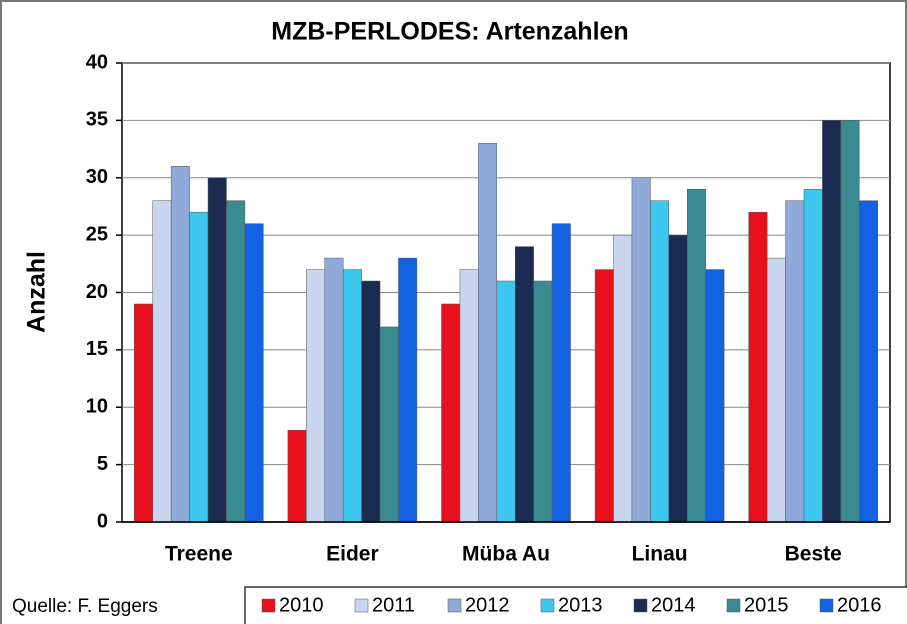 This screenshot has height=624, width=907. What do you see at coordinates (660, 554) in the screenshot?
I see `x-tick-label: Linau` at bounding box center [660, 554].